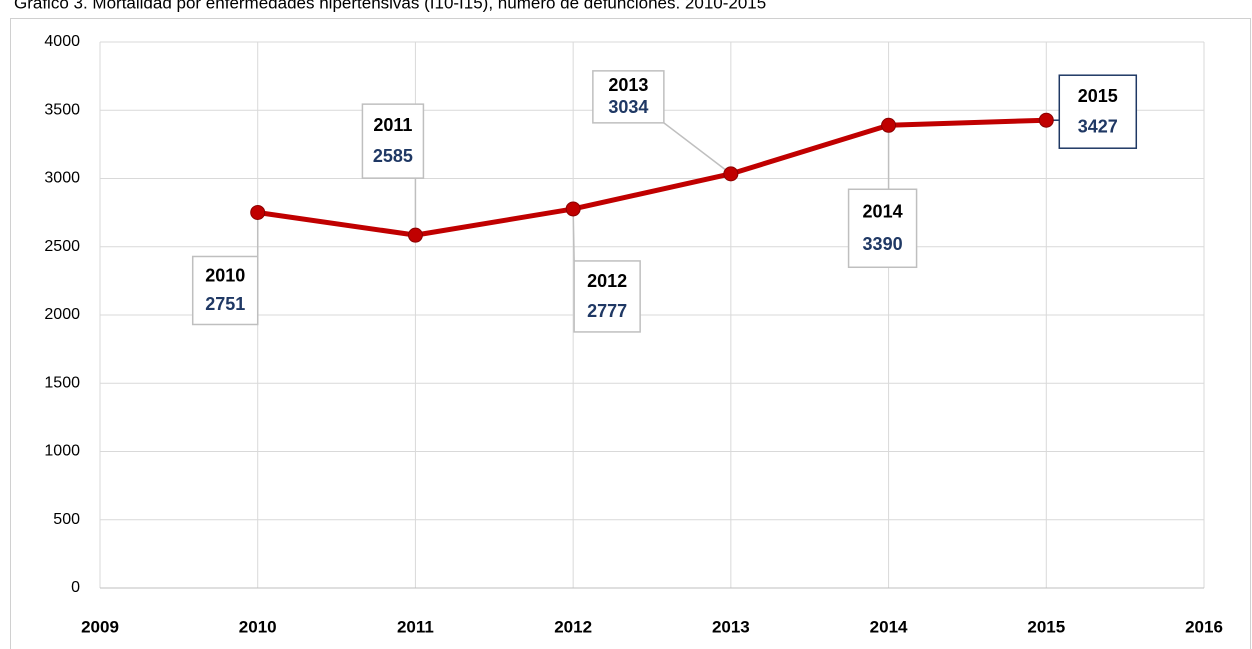 This screenshot has height=649, width=1252. I want to click on label-year: 2014, so click(883, 211).